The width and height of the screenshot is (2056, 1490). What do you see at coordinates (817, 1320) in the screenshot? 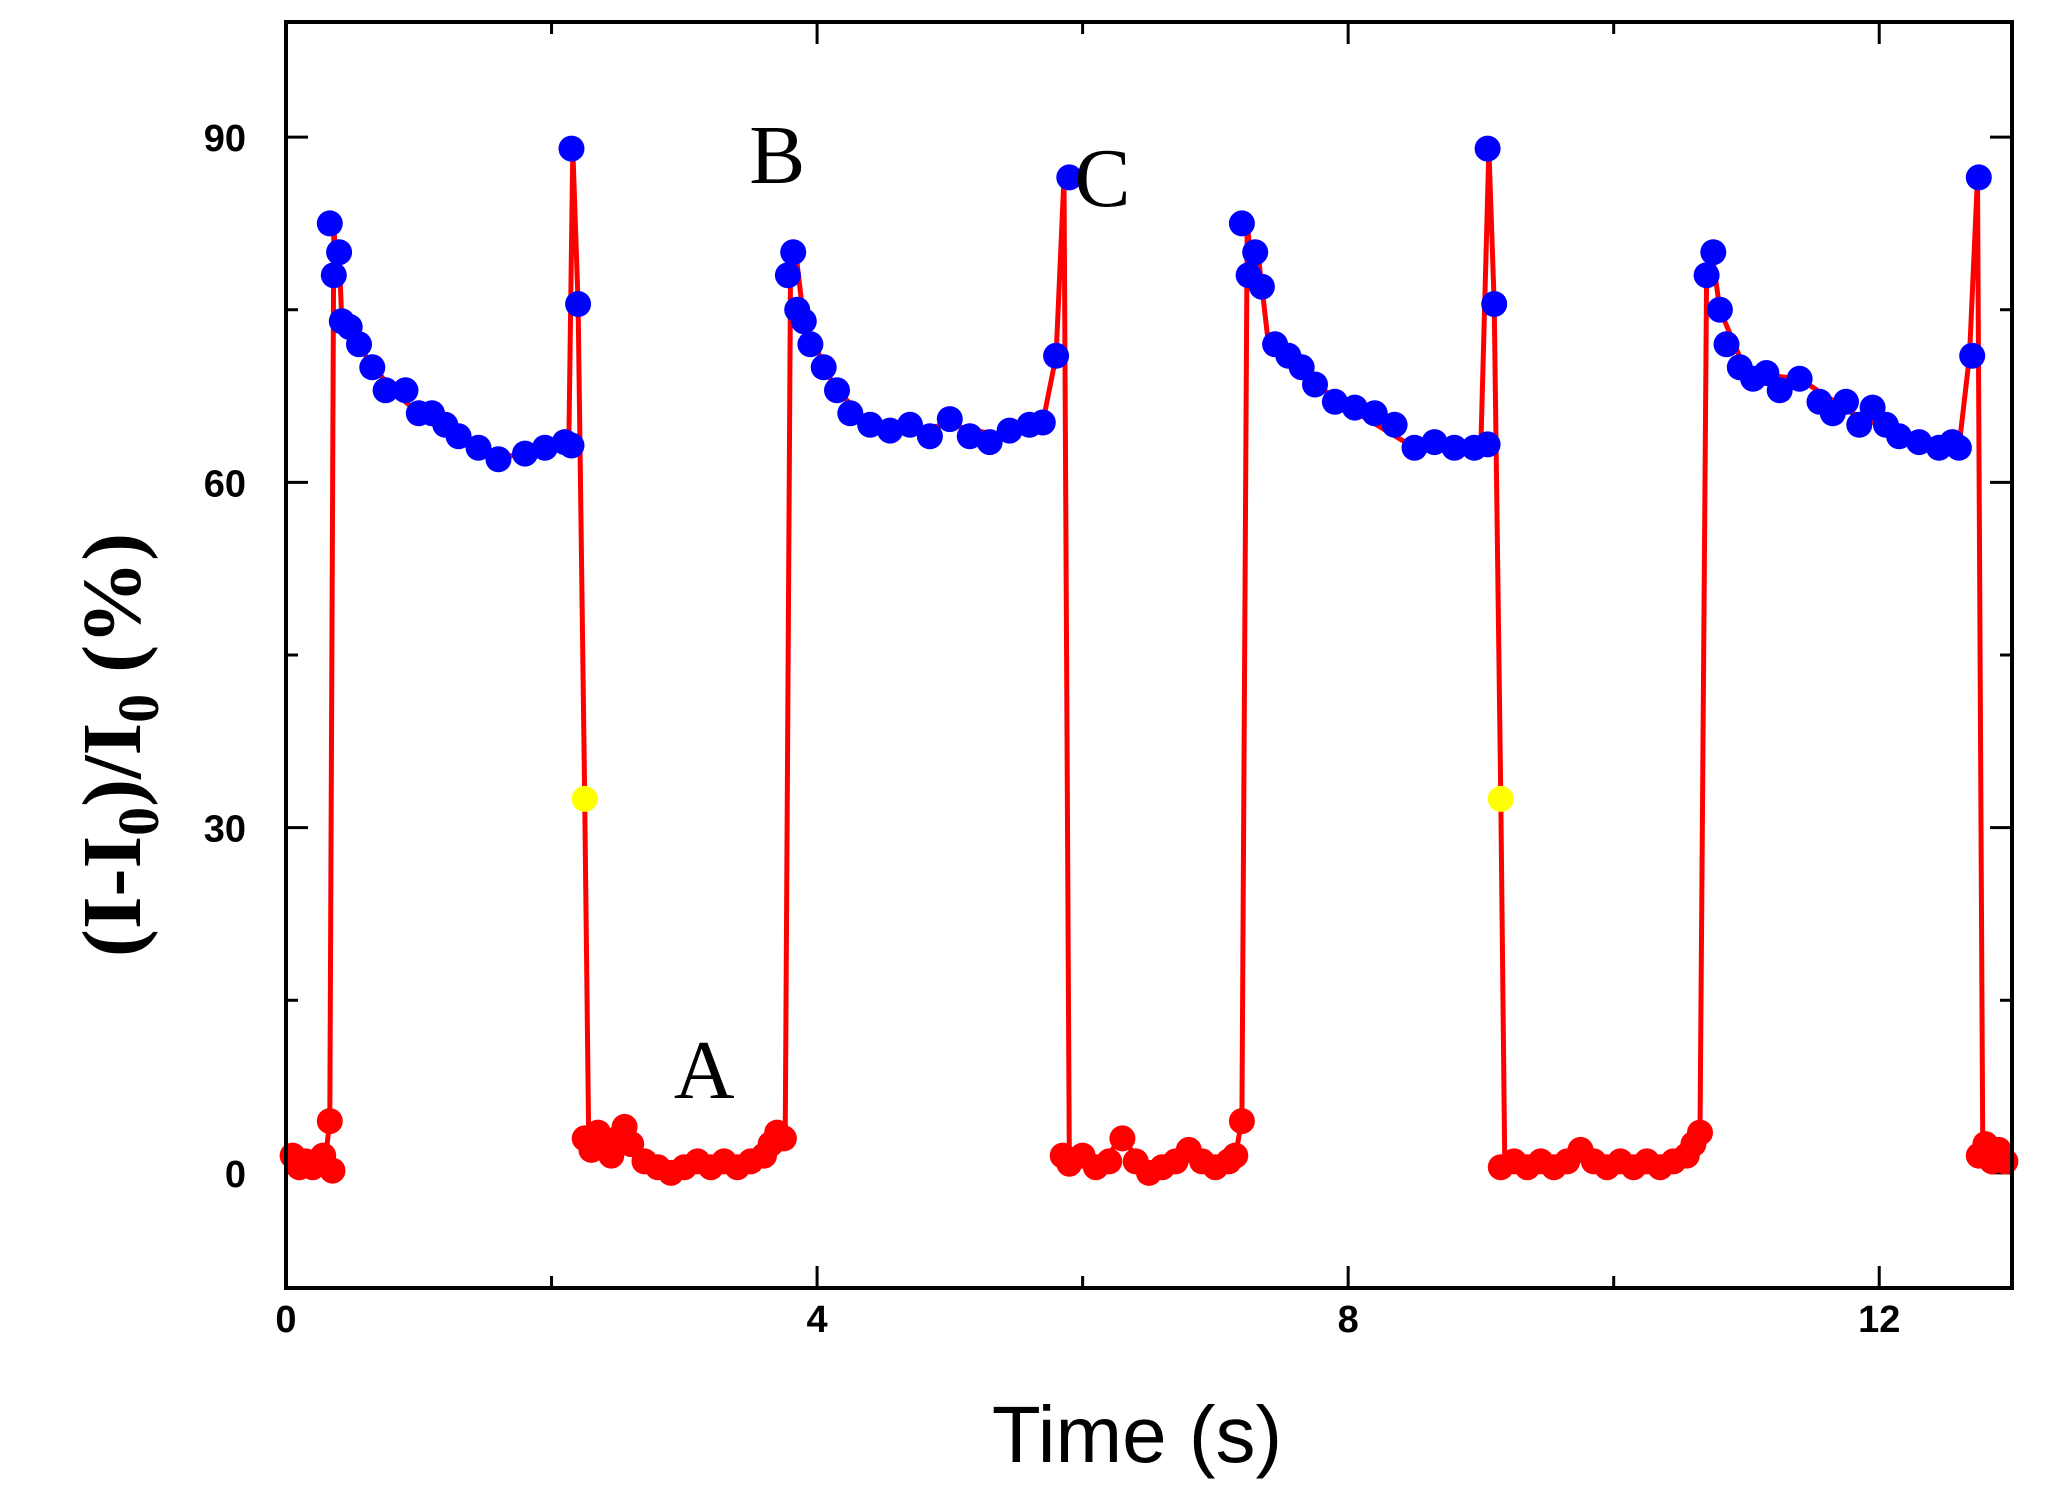
I see `x-tick-label: 4` at bounding box center [817, 1320].